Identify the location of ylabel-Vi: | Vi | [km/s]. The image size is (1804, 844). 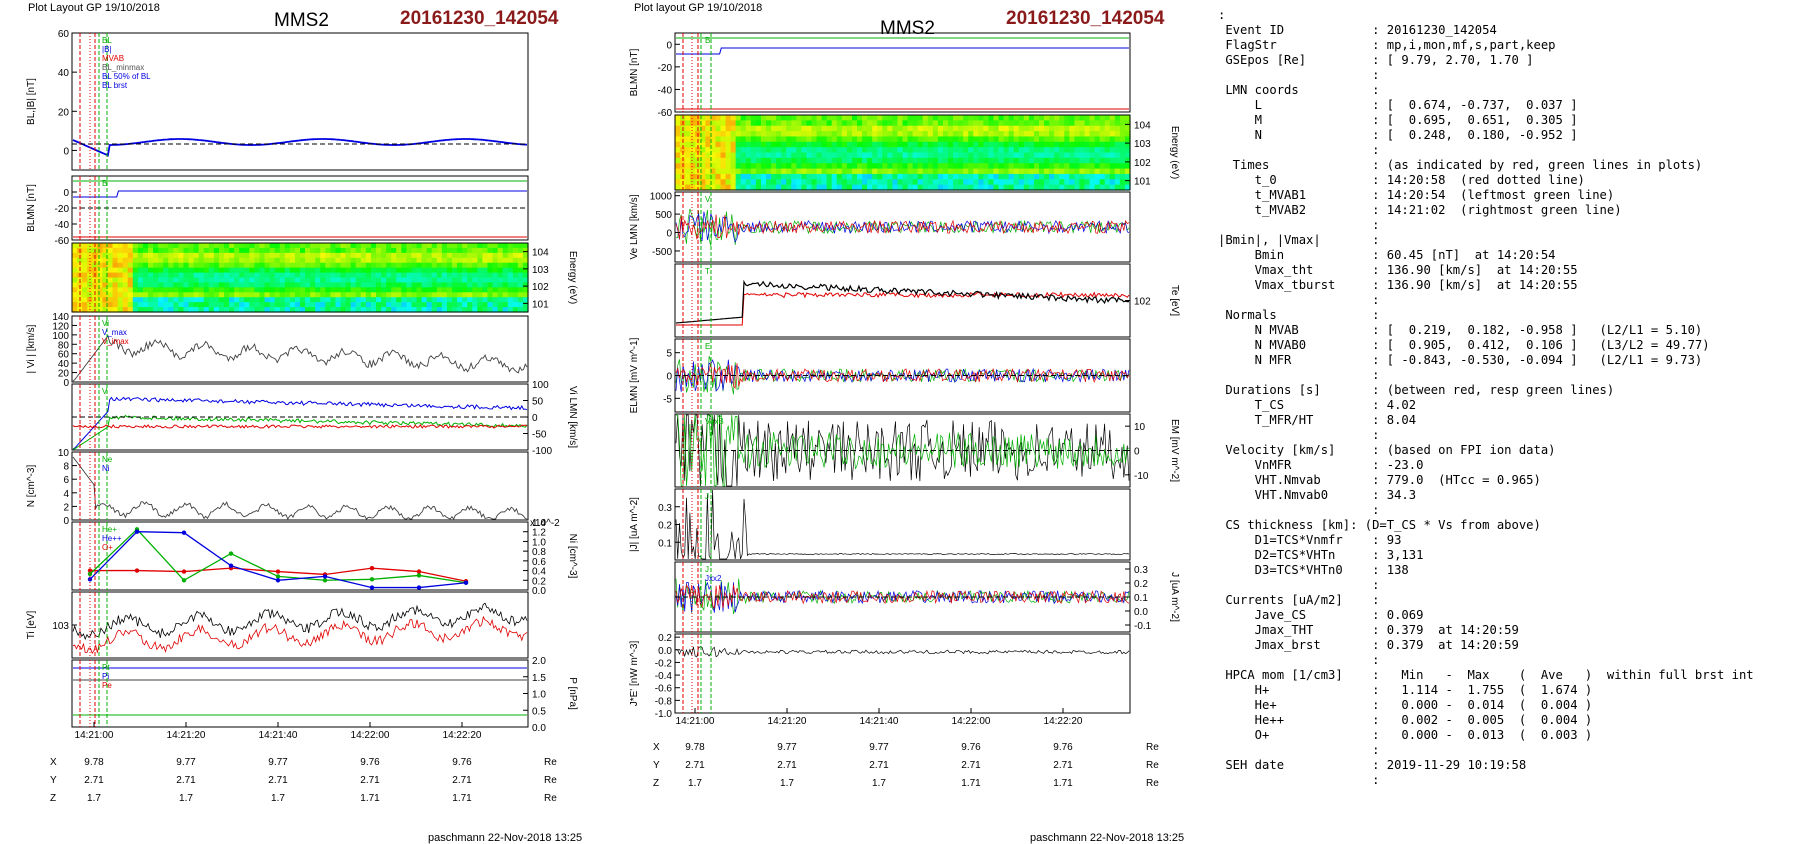
(31, 348).